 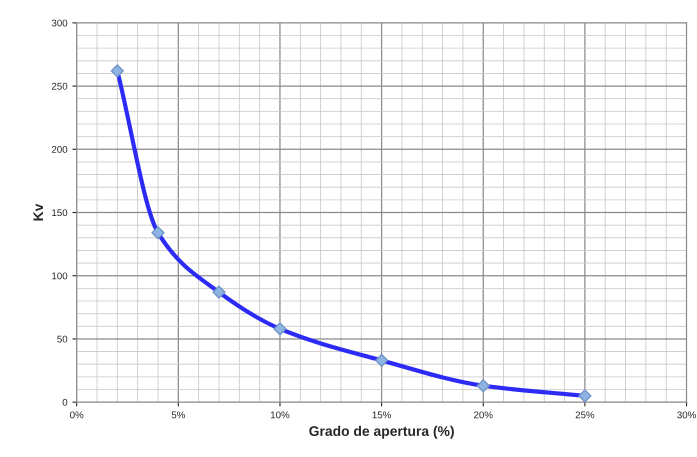 I want to click on x-tick-label: 15%, so click(x=381, y=414).